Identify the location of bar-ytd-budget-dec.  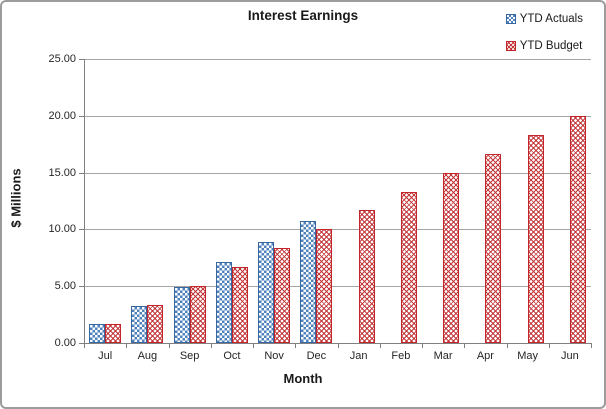
(324, 286).